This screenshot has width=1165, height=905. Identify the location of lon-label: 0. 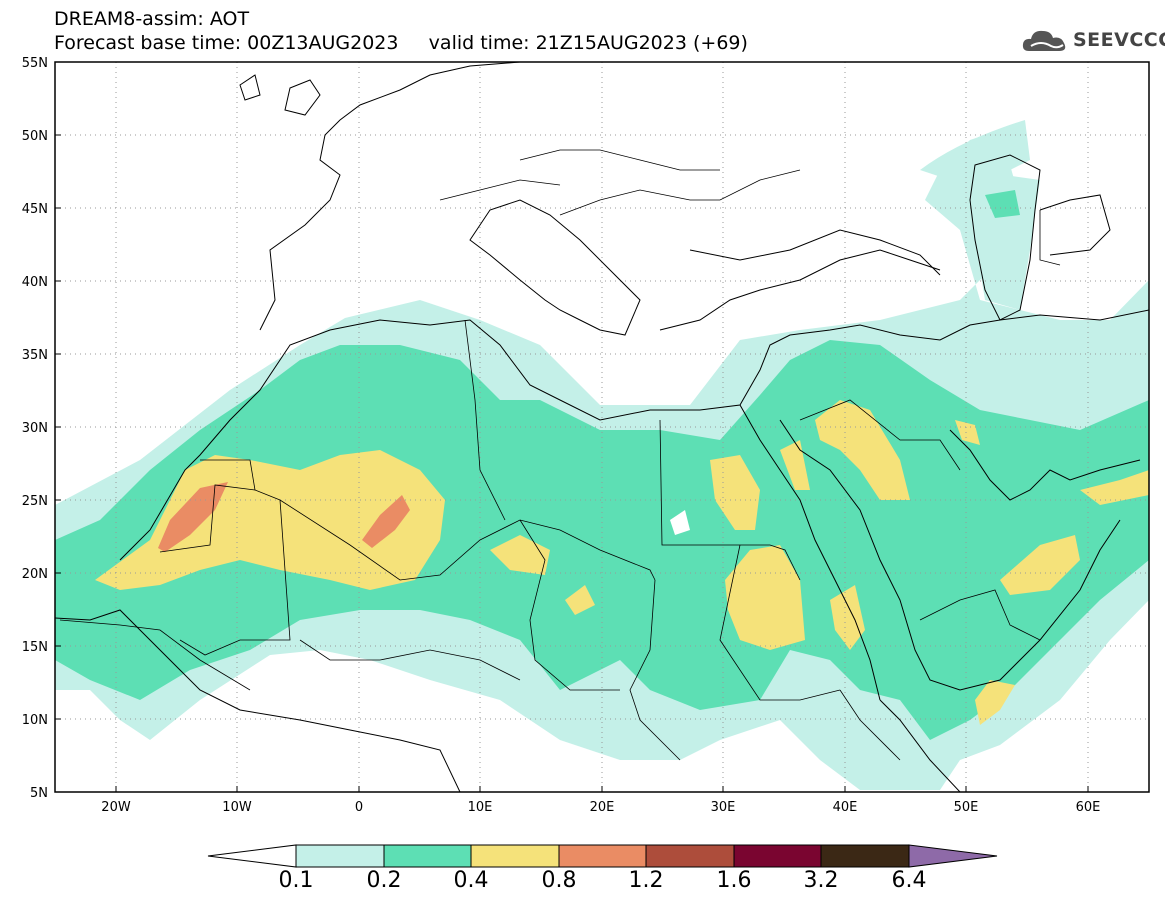
(359, 807).